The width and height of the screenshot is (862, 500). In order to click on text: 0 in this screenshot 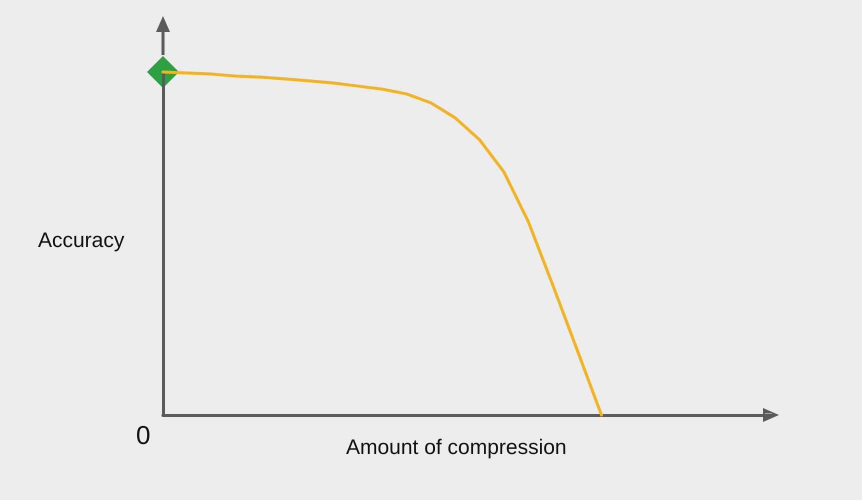, I will do `click(143, 435)`.